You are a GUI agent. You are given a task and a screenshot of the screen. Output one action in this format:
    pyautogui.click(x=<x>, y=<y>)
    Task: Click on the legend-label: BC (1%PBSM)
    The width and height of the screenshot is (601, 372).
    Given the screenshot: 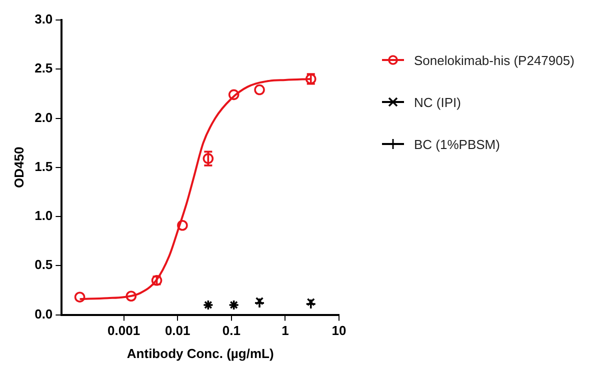 What is the action you would take?
    pyautogui.click(x=457, y=144)
    